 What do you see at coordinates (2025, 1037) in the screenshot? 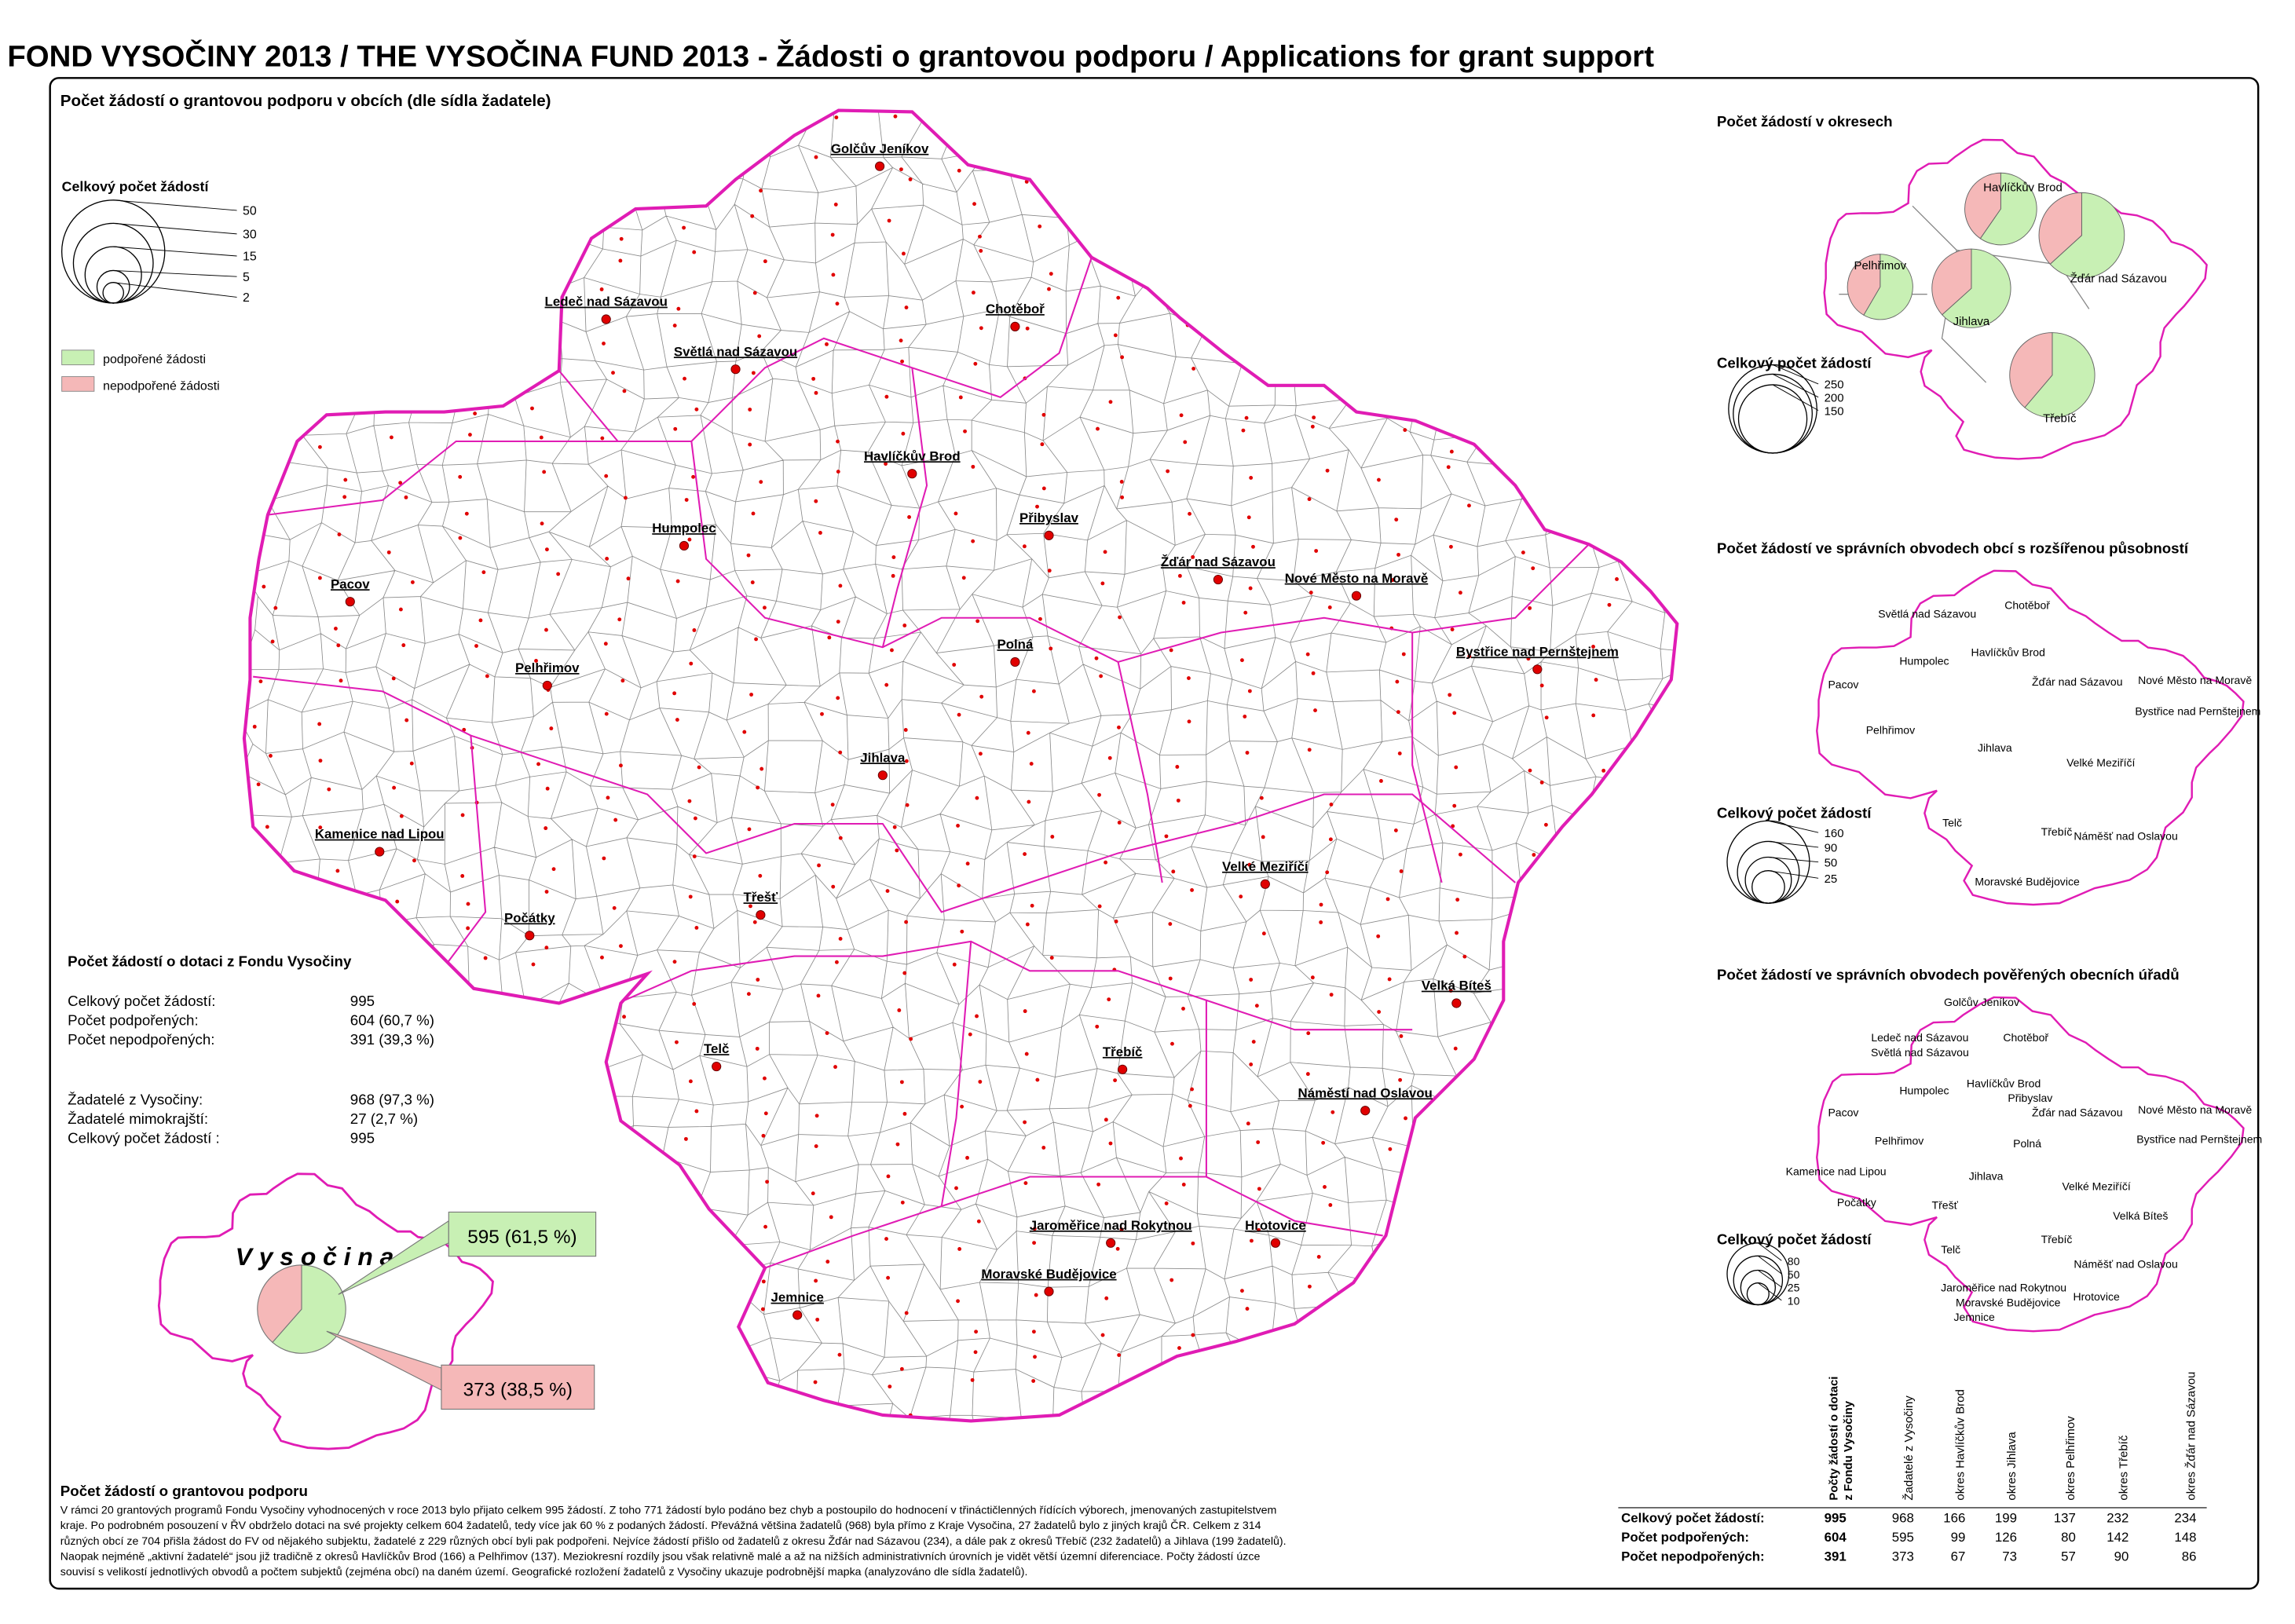
I see `pou-label: Chotěboř` at bounding box center [2025, 1037].